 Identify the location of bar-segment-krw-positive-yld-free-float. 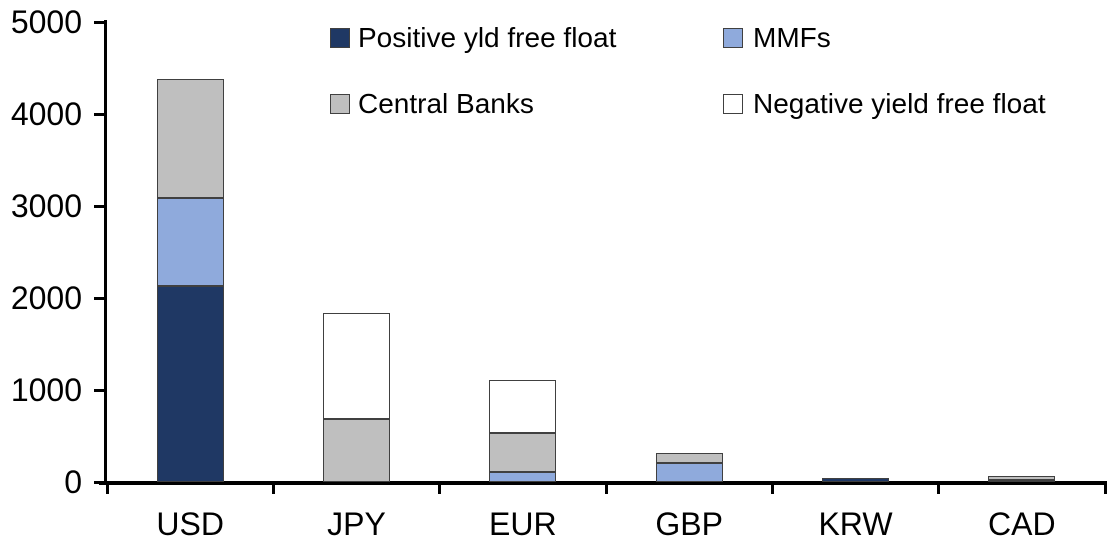
(855, 480).